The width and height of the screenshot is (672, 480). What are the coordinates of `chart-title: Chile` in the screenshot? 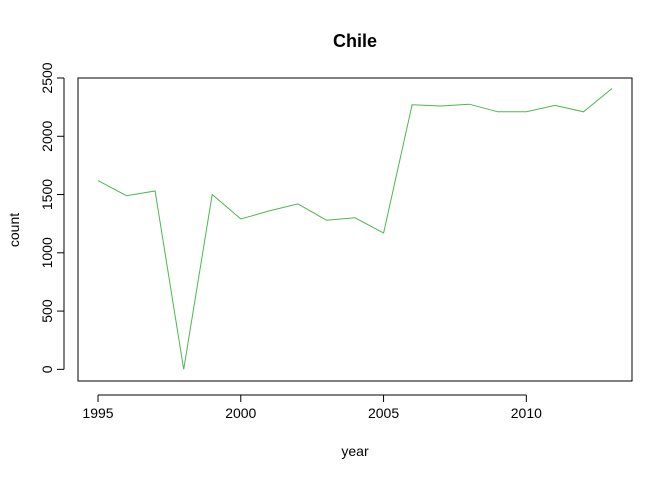 It's located at (355, 41).